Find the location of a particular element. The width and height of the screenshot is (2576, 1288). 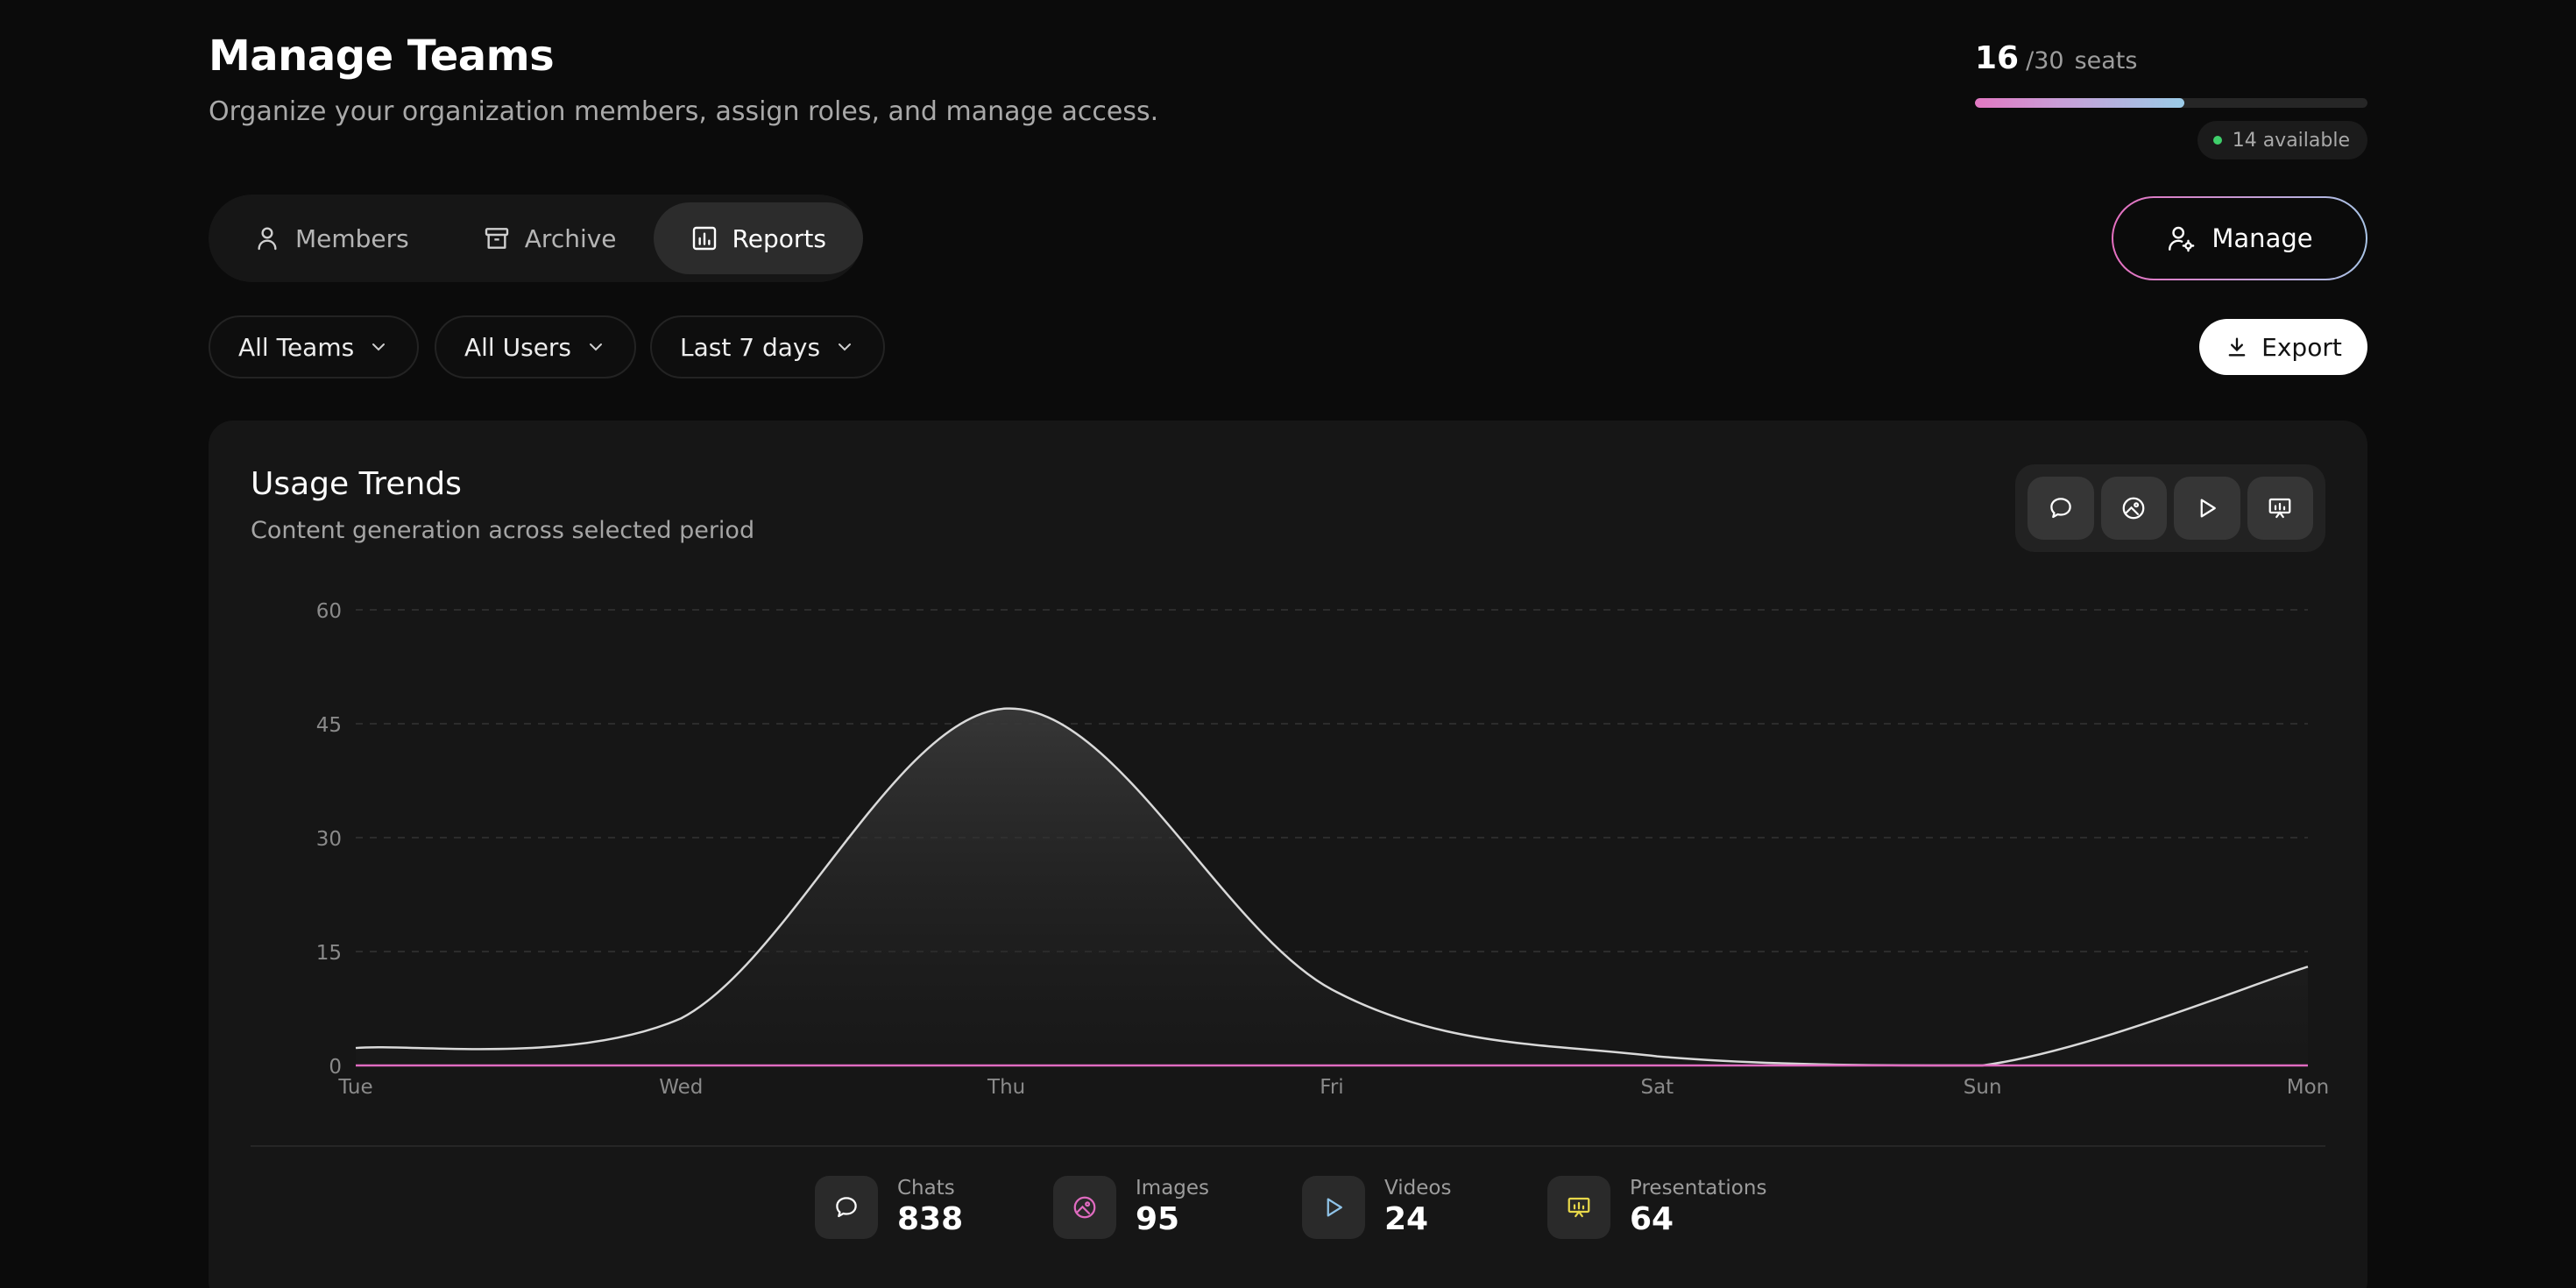

team-filter-dropdown: All Teams is located at coordinates (314, 347).